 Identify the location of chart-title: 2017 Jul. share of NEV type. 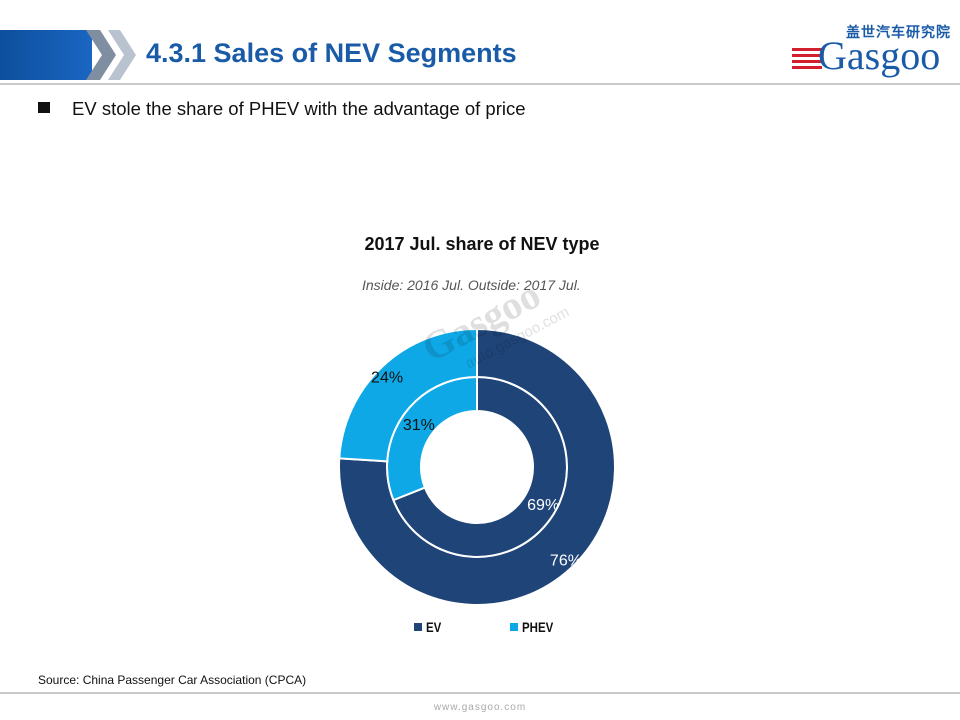
(482, 244).